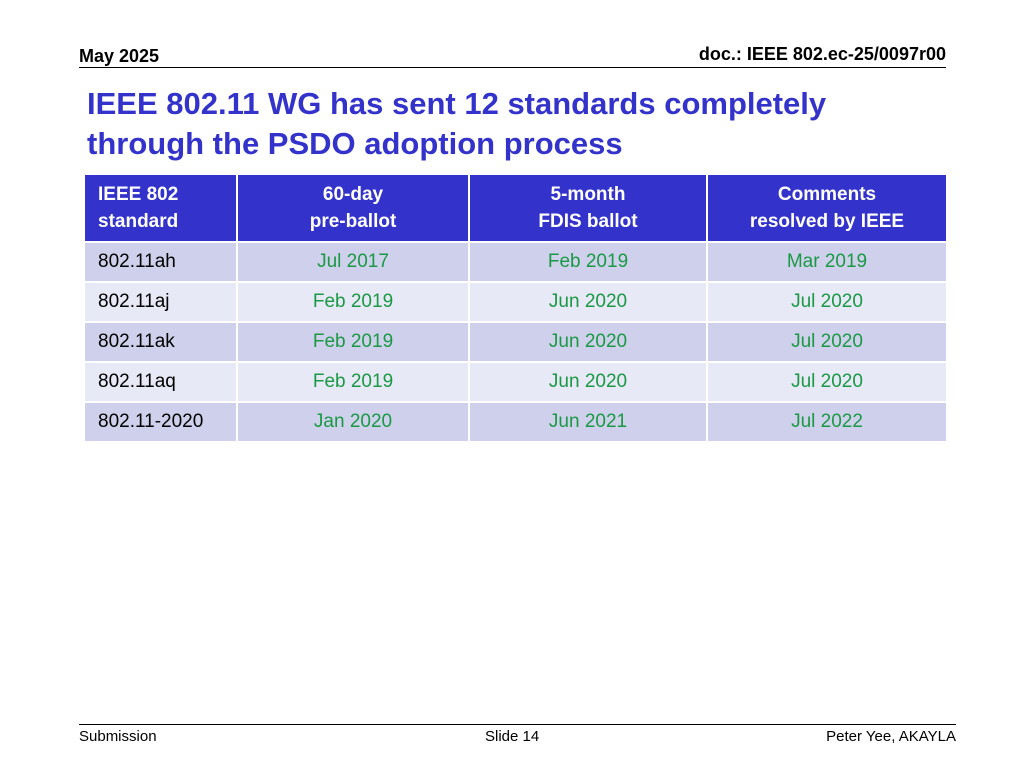  Describe the element at coordinates (827, 209) in the screenshot. I see `column-header-comments-resolved: Comments resolved by IEEE` at that location.